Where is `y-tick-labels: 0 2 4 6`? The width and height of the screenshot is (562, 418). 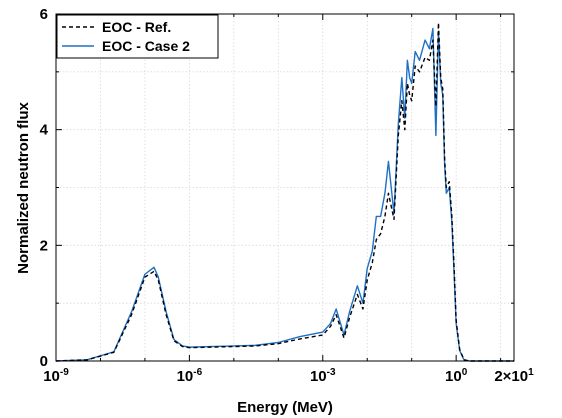
y-tick-labels: 0 2 4 6 is located at coordinates (44, 188).